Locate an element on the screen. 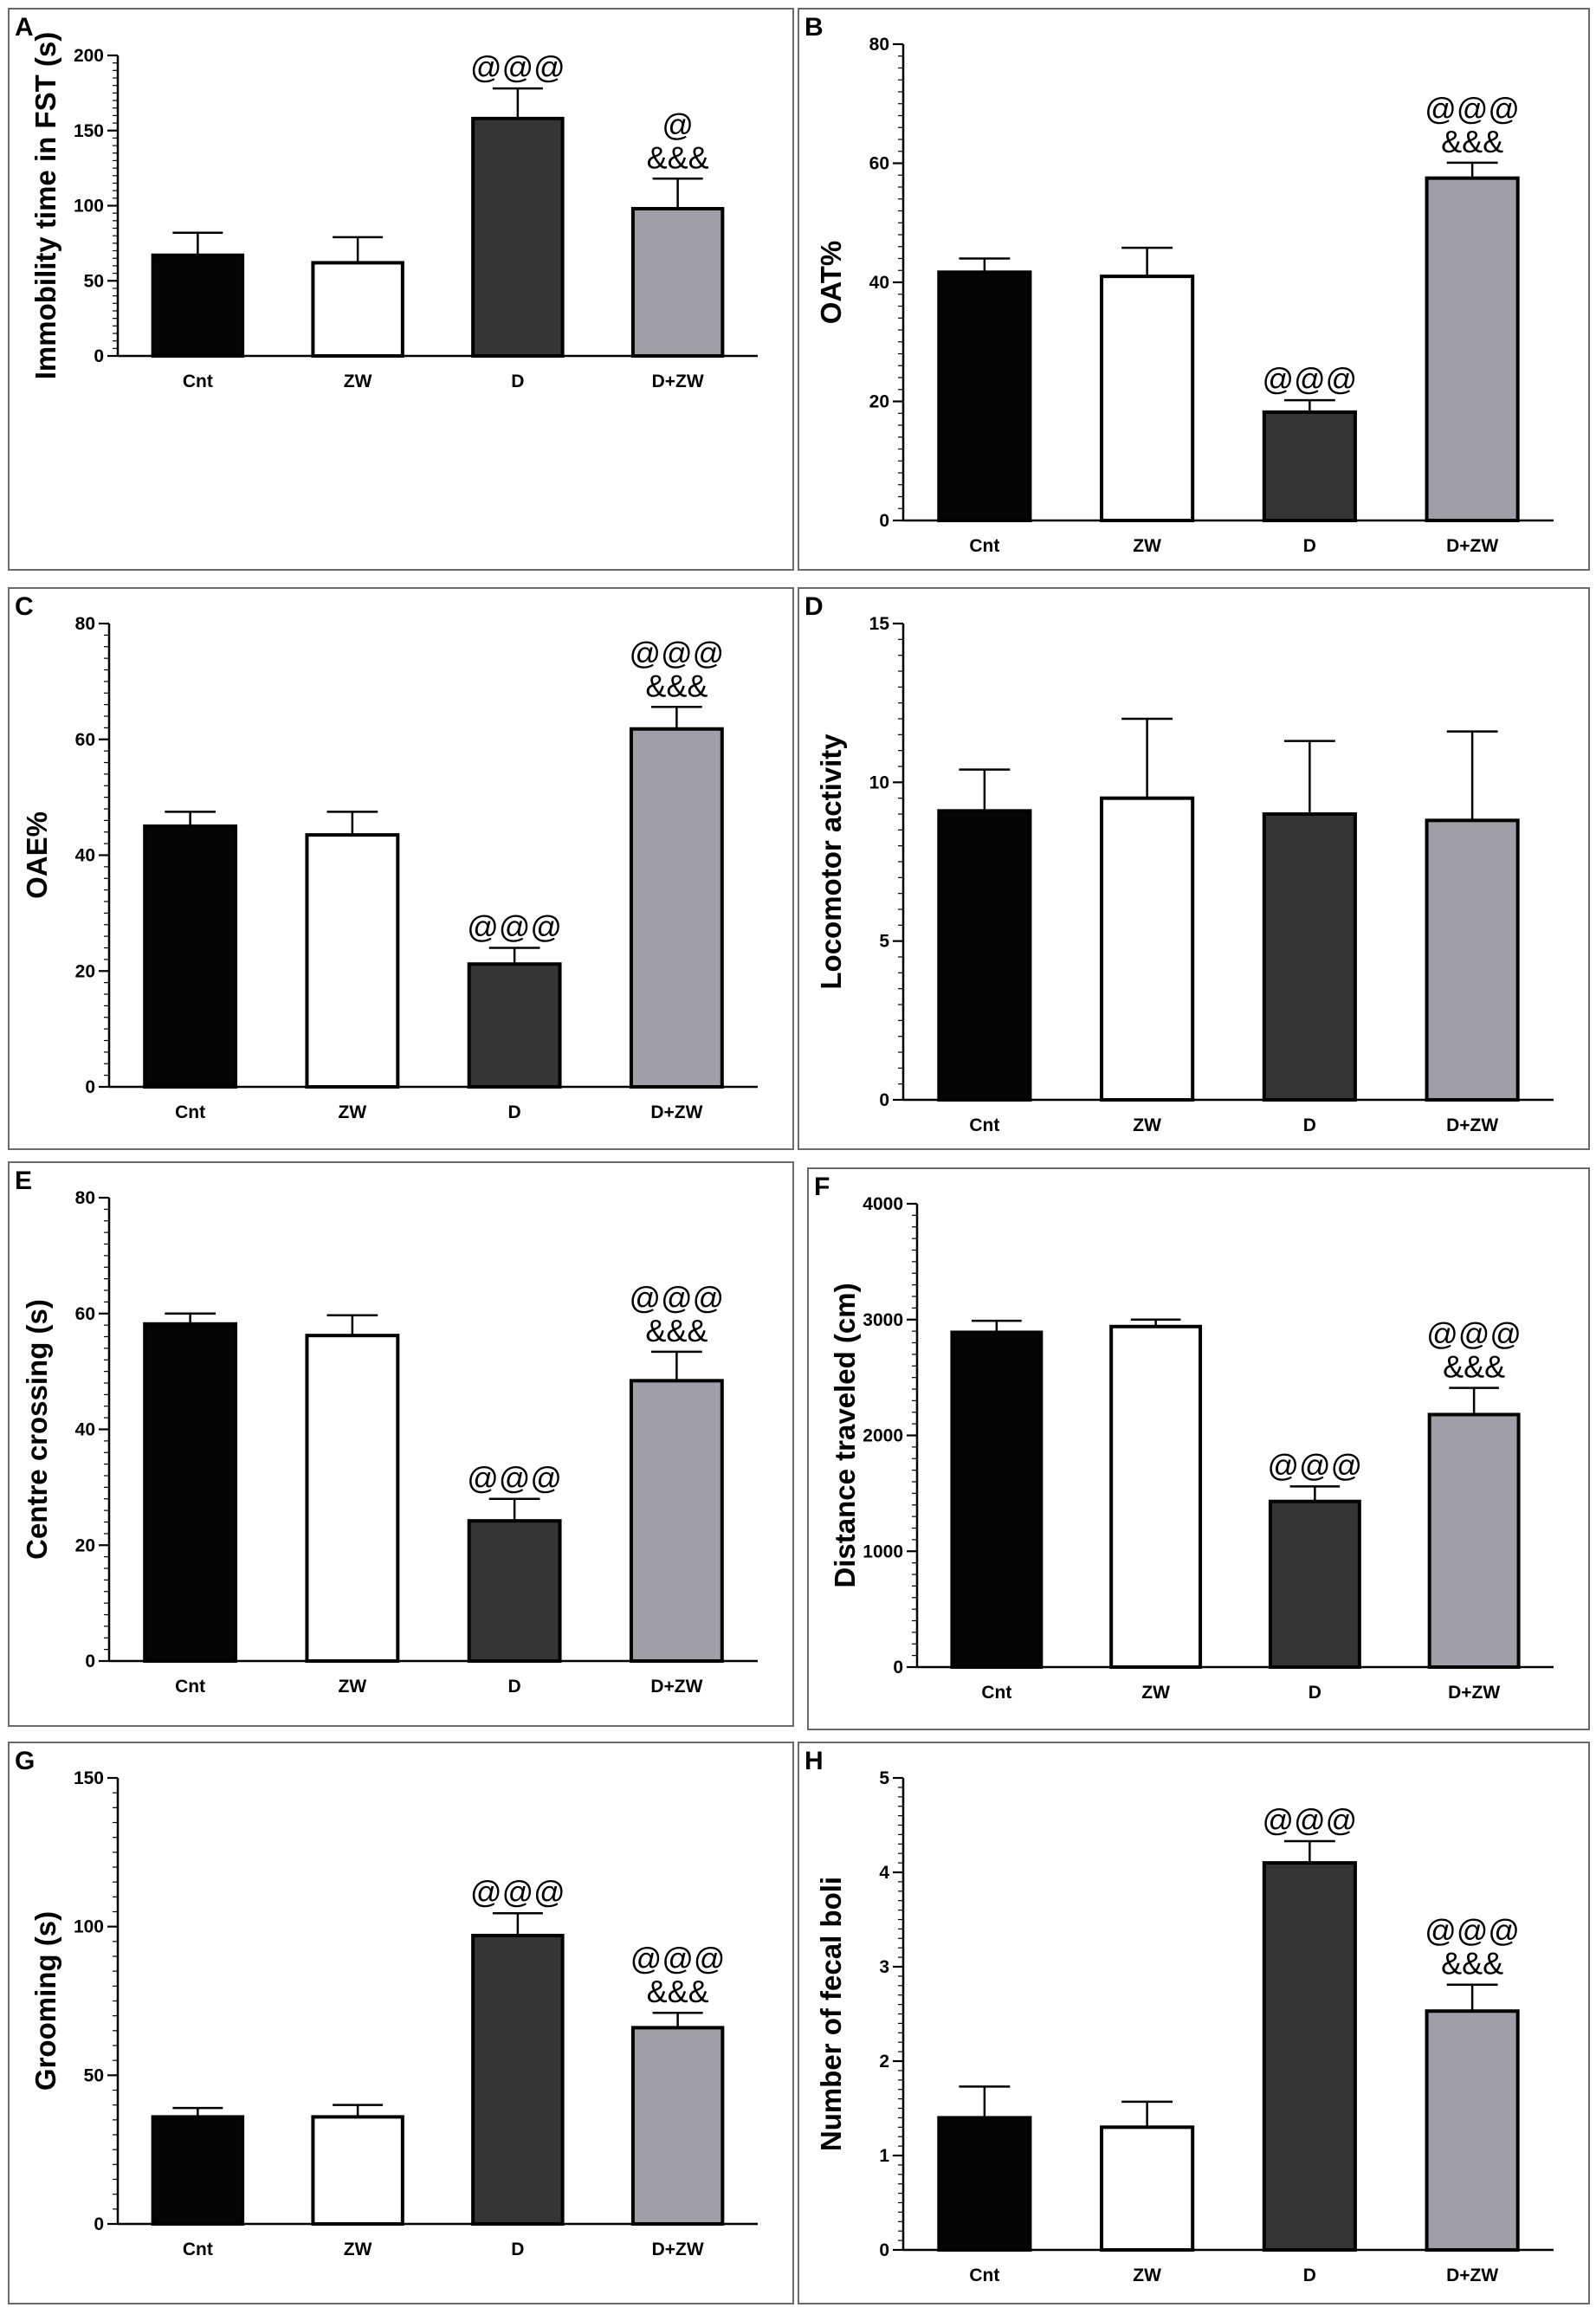  panel-label: A is located at coordinates (24, 27).